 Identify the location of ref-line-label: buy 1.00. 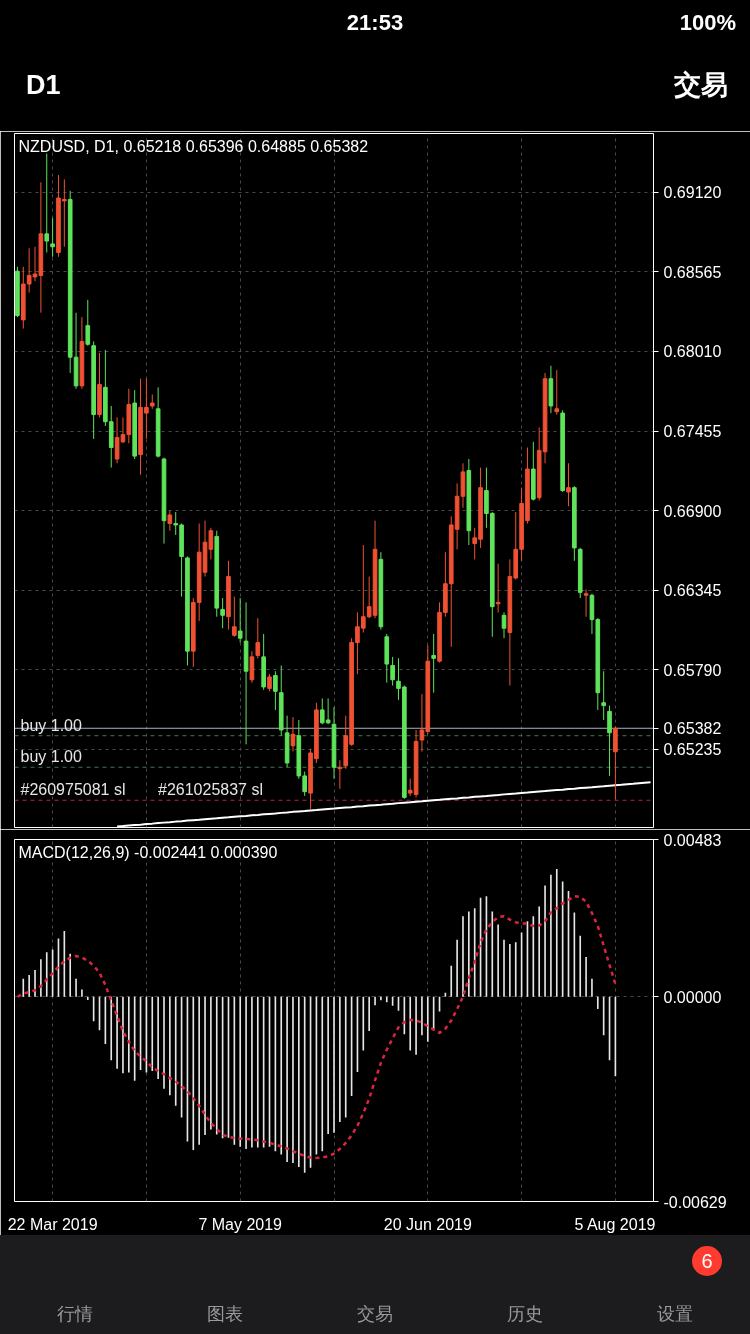
(51, 757).